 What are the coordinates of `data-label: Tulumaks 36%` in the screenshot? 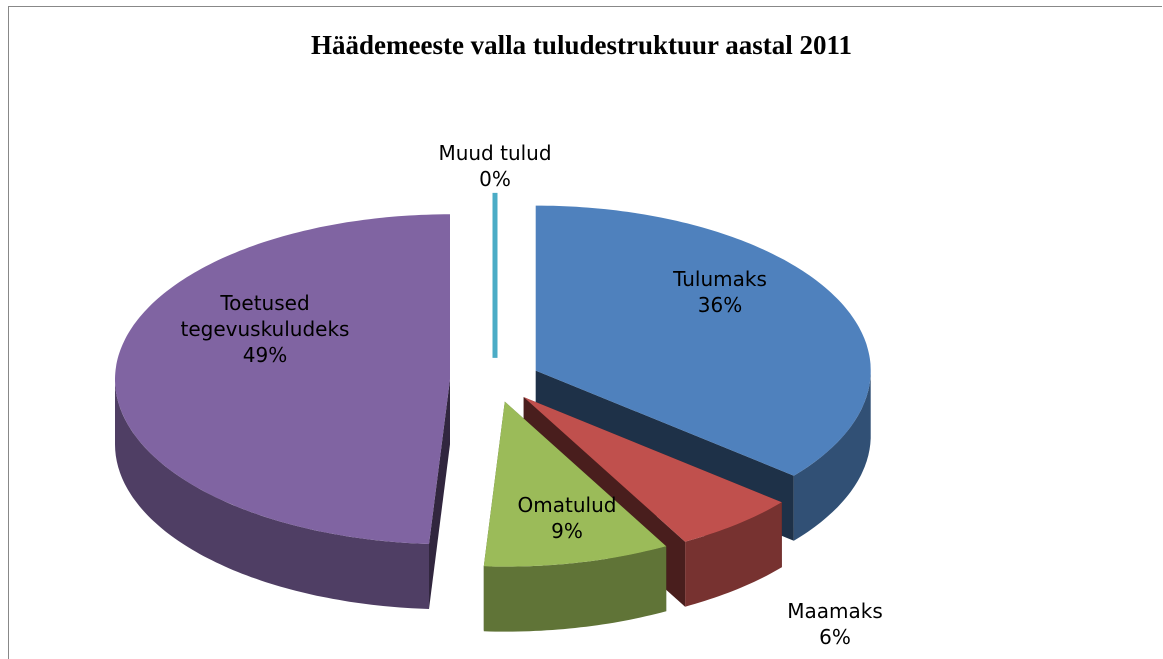 It's located at (720, 292).